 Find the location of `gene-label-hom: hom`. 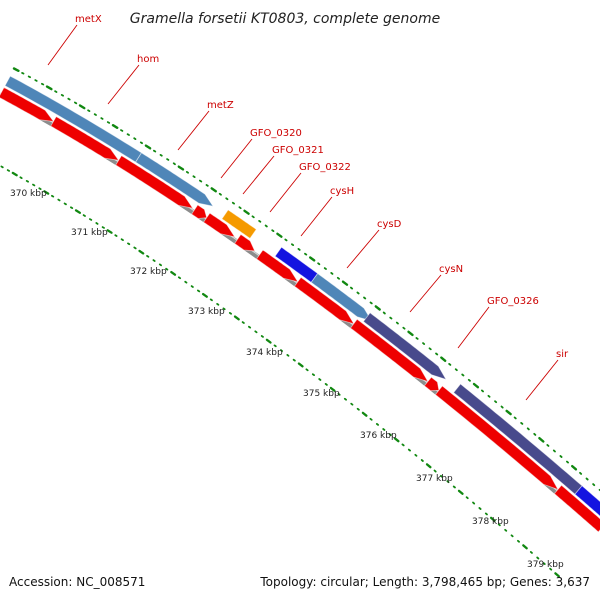

gene-label-hom: hom is located at coordinates (148, 59).